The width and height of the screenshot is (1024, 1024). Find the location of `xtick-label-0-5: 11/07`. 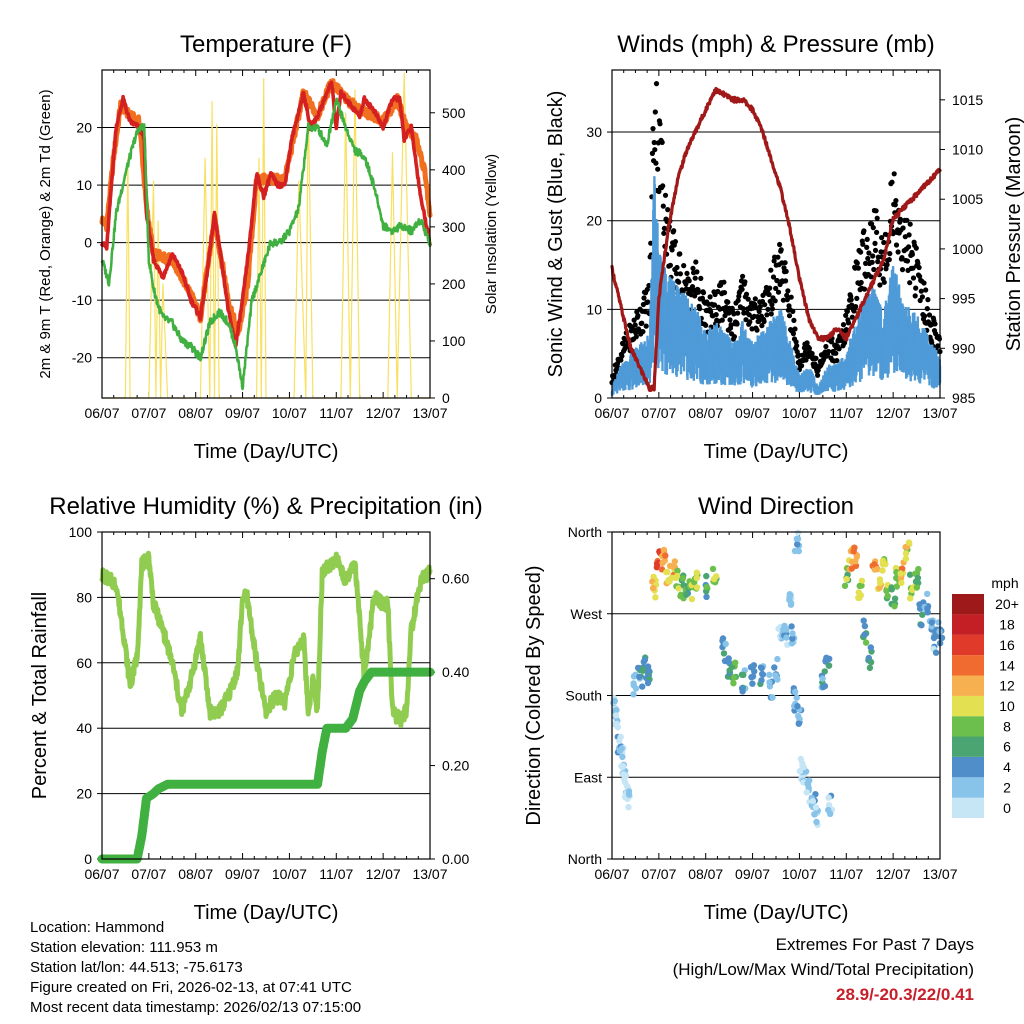

xtick-label-0-5: 11/07 is located at coordinates (336, 413).